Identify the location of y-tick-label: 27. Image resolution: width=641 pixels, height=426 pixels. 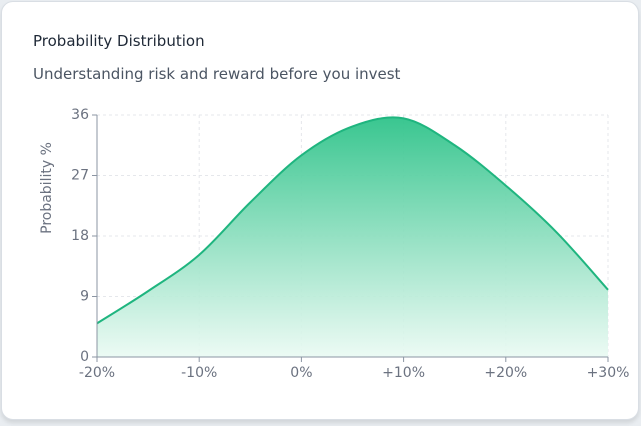
(80, 176).